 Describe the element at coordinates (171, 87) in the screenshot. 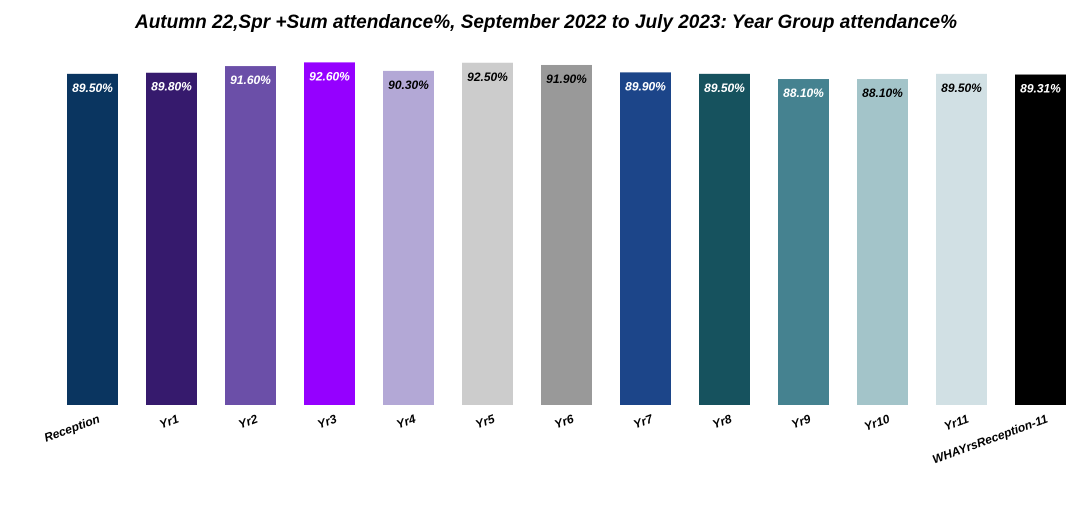

I see `data-label-yr1: 89.80%` at that location.